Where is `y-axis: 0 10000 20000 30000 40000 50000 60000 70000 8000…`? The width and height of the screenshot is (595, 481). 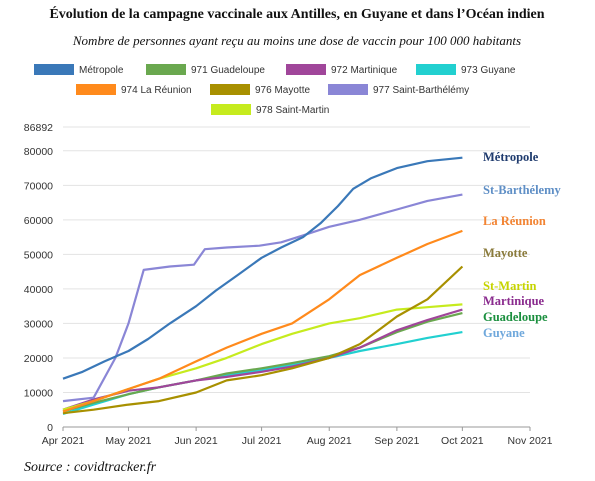
y-axis: 0 10000 20000 30000 40000 50000 60000 70000 8000… is located at coordinates (38, 278).